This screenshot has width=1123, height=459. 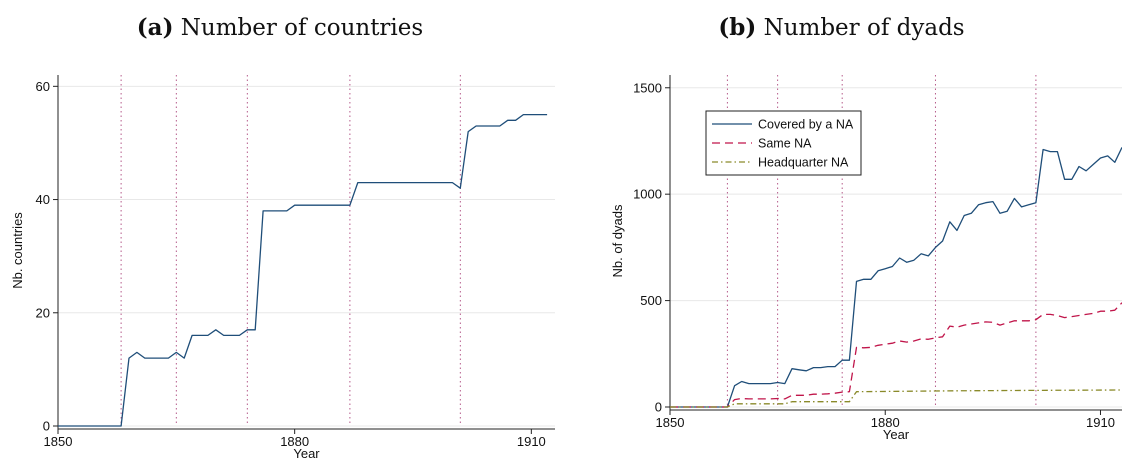 I want to click on chart-b-y-tick-label: 1000, so click(x=647, y=194).